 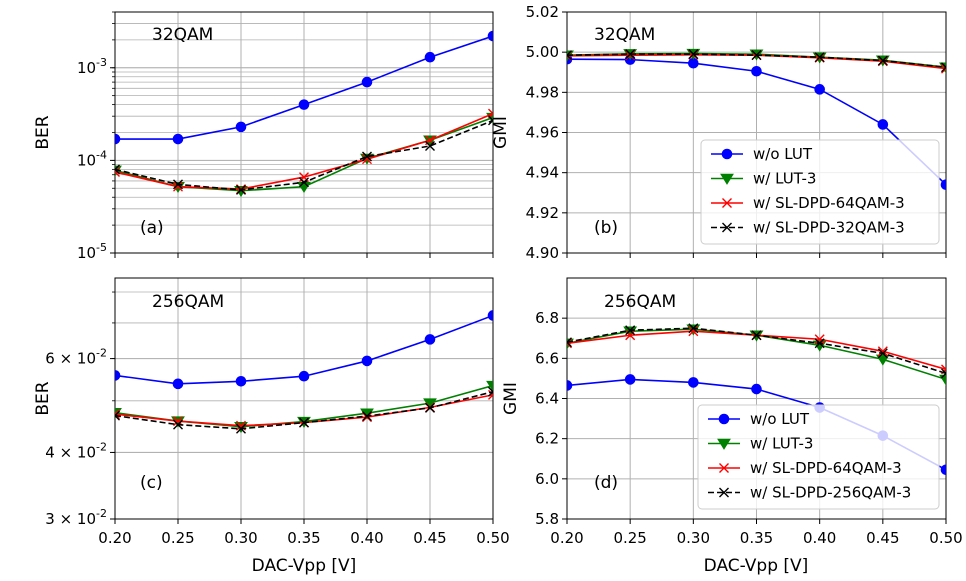 What do you see at coordinates (693, 538) in the screenshot?
I see `x-tick-label: 0.30` at bounding box center [693, 538].